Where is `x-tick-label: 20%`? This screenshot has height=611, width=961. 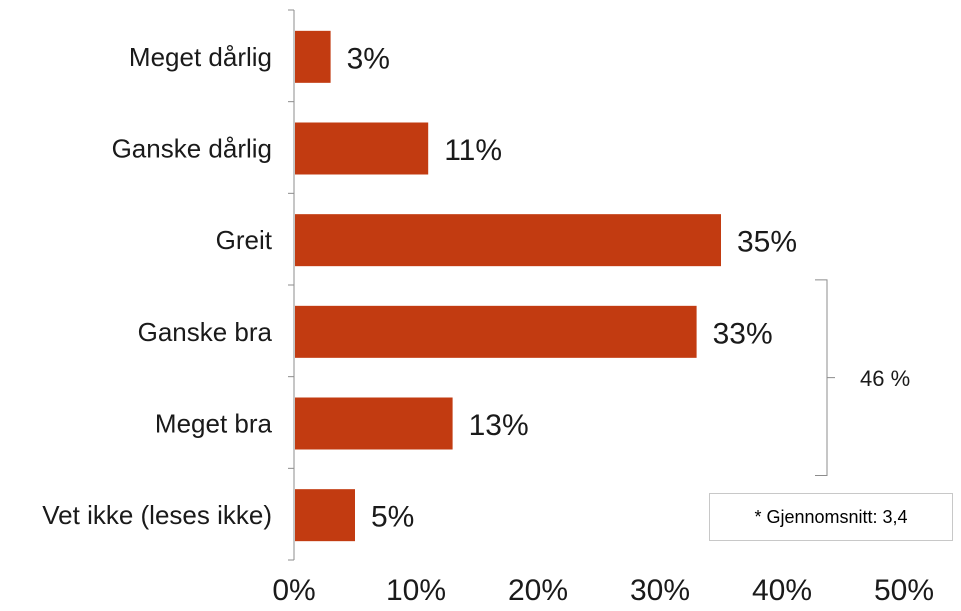 x-tick-label: 20% is located at coordinates (538, 590).